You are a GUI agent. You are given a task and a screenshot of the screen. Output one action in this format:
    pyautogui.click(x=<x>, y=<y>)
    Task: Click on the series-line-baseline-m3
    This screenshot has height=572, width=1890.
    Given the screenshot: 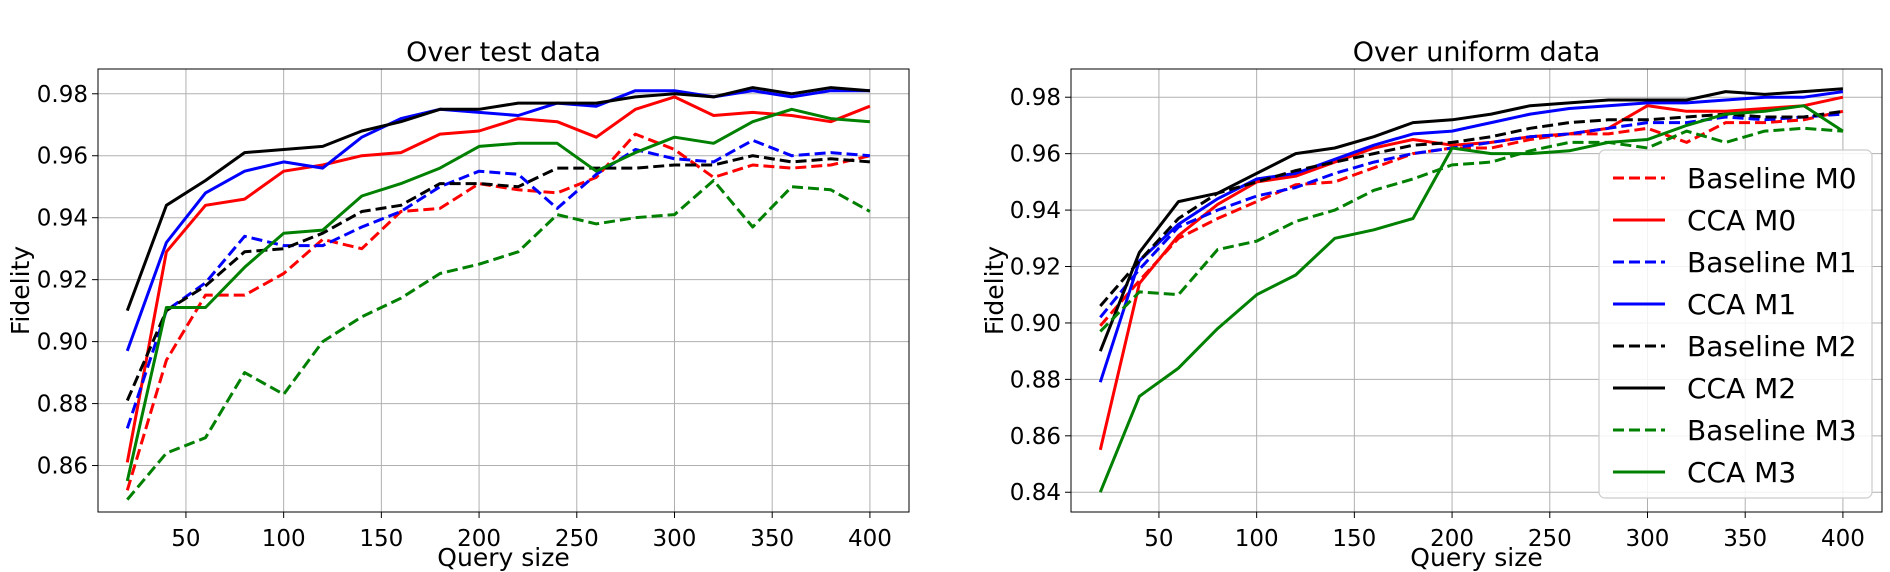 What is the action you would take?
    pyautogui.click(x=1471, y=229)
    